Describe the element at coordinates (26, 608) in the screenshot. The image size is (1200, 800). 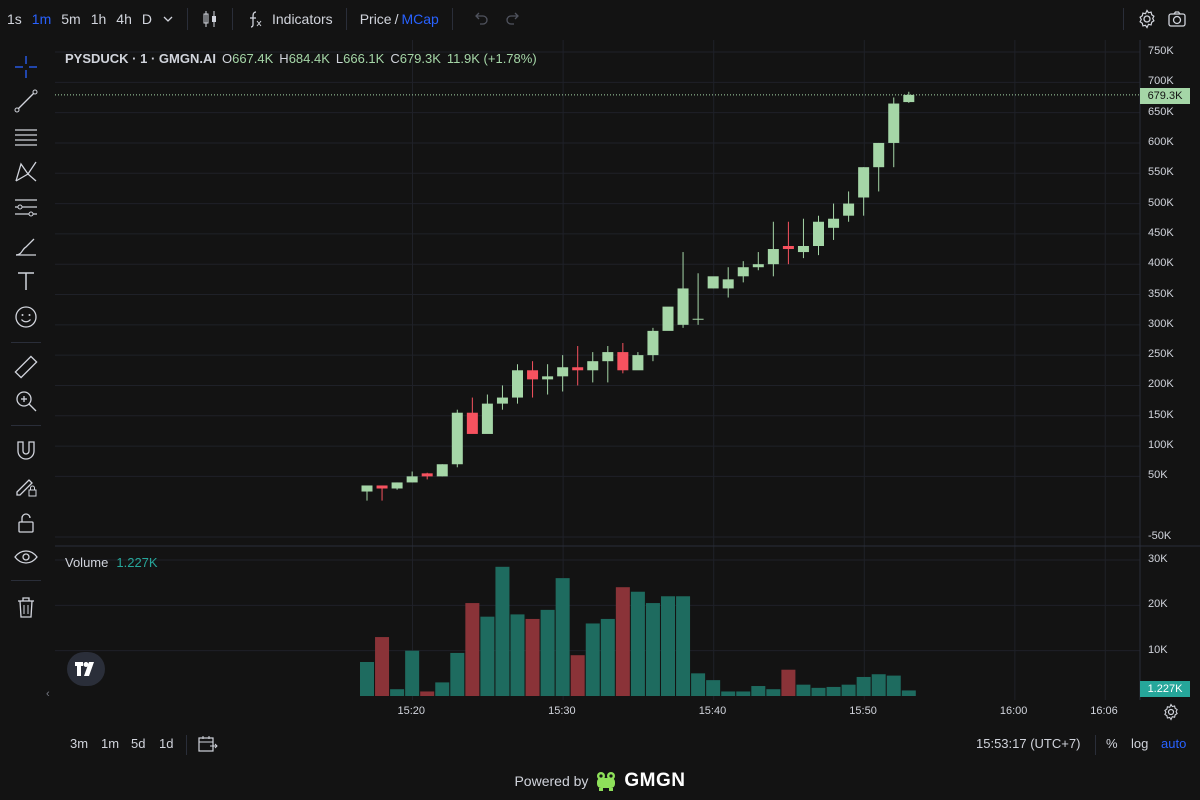
I see `trash-icon` at that location.